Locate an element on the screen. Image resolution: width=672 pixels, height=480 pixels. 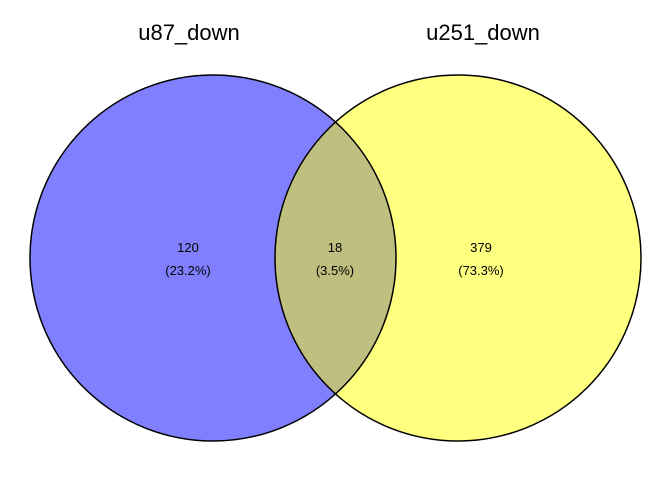
u87-down-title: u87_down is located at coordinates (189, 32).